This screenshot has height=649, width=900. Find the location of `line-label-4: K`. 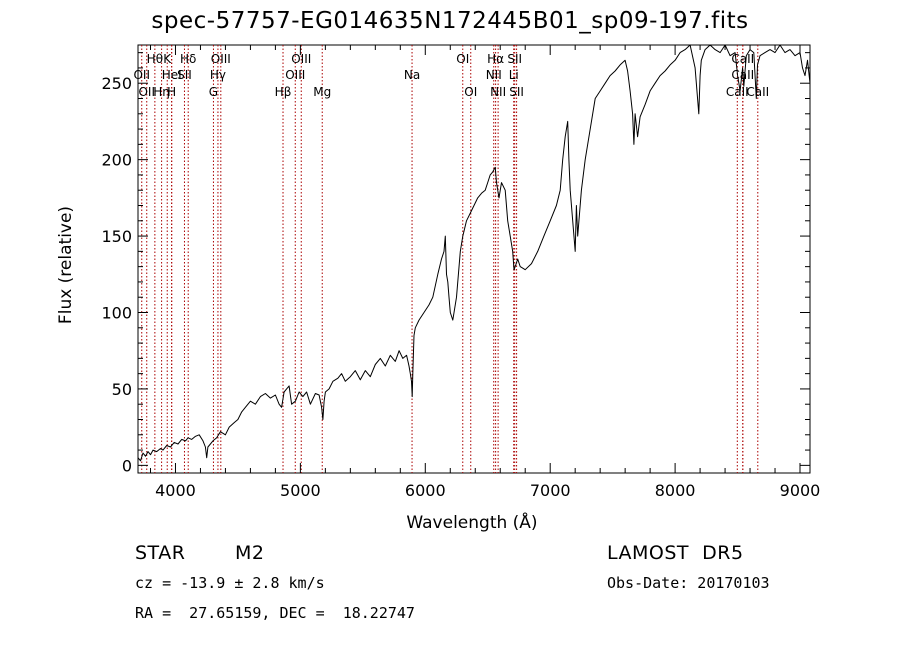

line-label-4: K is located at coordinates (167, 59).